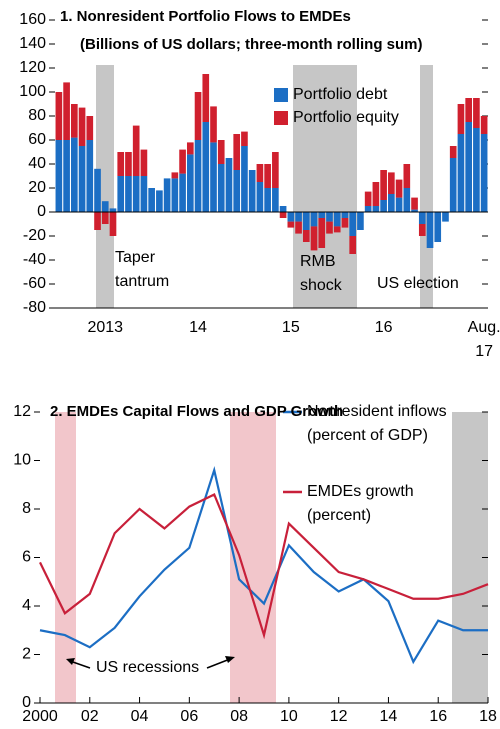 The width and height of the screenshot is (500, 729). What do you see at coordinates (26, 508) in the screenshot?
I see `y-tick-label: 8` at bounding box center [26, 508].